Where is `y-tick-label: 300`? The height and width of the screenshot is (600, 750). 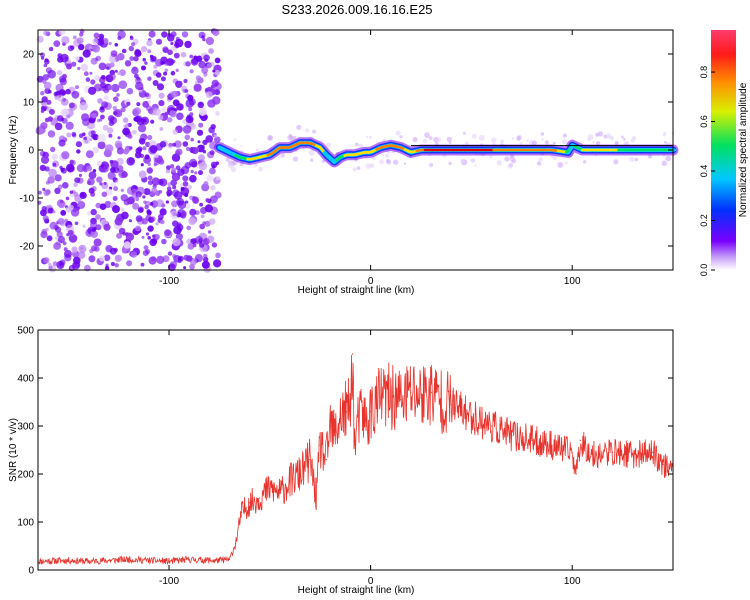
y-tick-label: 300 is located at coordinates (25, 427).